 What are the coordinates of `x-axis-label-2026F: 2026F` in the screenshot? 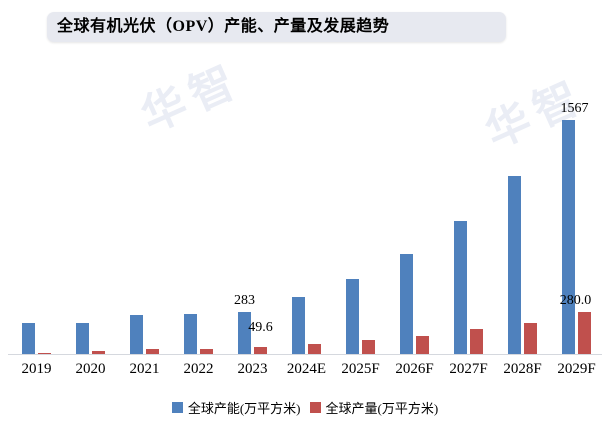 It's located at (414, 369).